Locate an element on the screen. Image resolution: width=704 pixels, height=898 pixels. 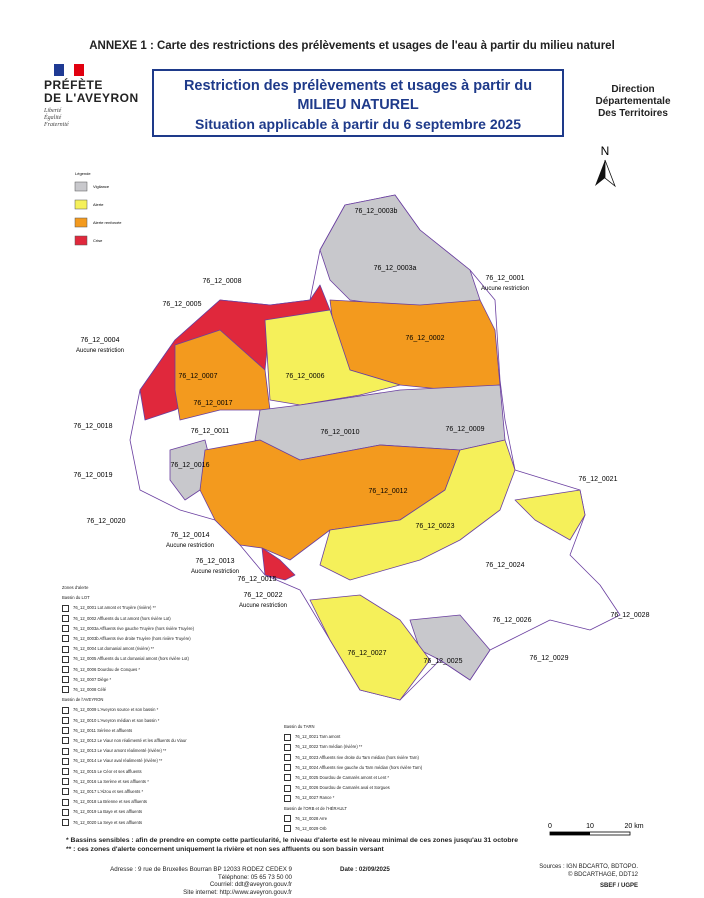
zone-list-item: 76_12_0021 Tarn amont is located at coordinates (353, 737).